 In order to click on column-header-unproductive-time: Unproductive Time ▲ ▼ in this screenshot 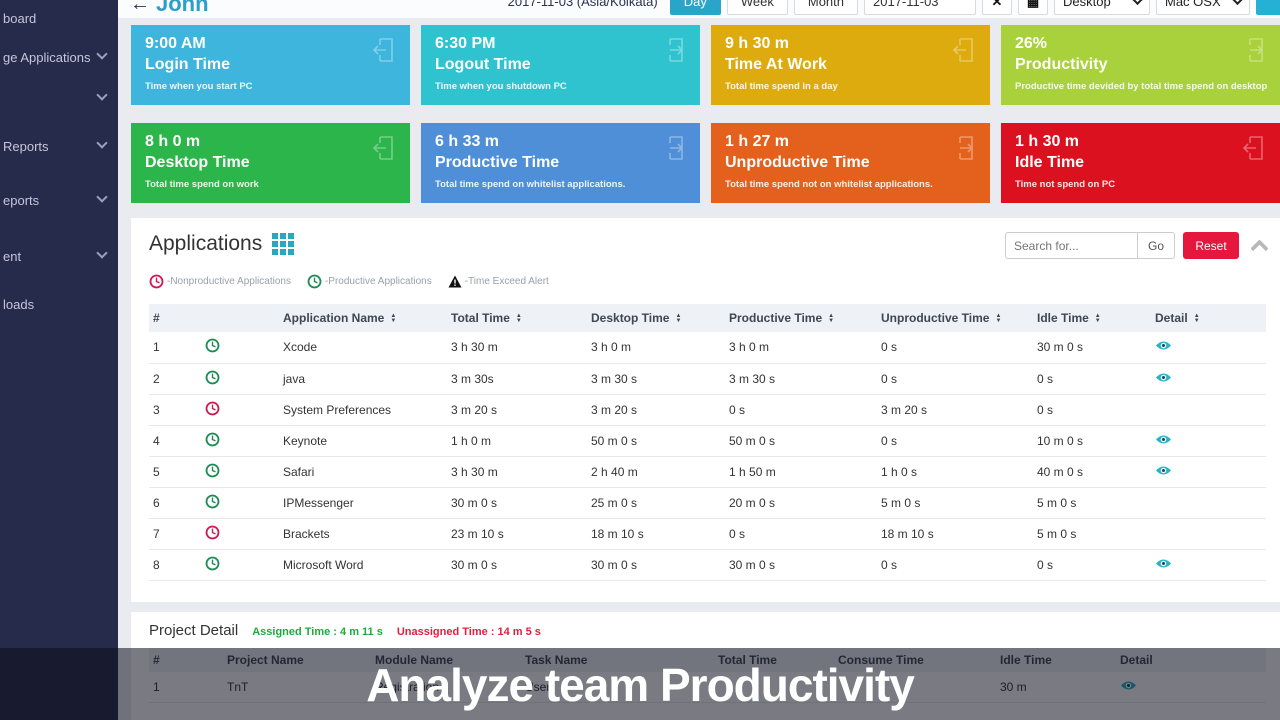, I will do `click(955, 318)`.